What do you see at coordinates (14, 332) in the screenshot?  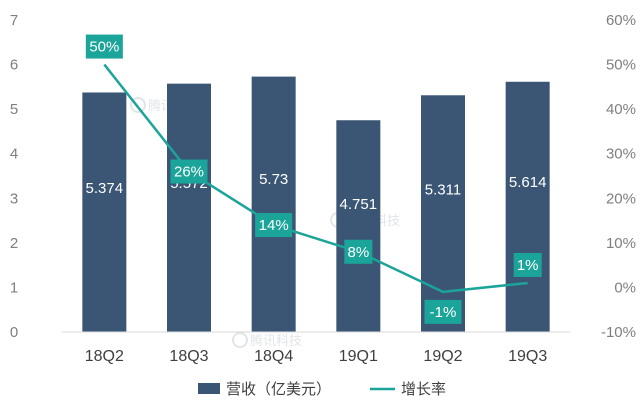 I see `left-tick-label: 0` at bounding box center [14, 332].